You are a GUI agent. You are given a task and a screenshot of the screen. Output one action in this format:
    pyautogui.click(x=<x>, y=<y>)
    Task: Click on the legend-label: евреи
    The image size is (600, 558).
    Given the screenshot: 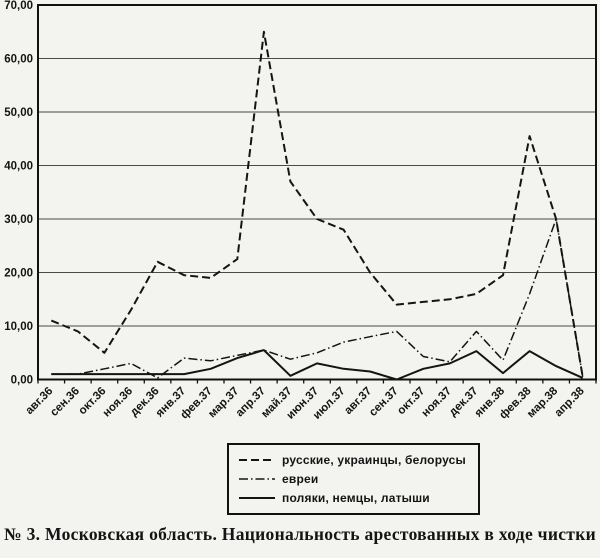 What is the action you would take?
    pyautogui.click(x=300, y=478)
    